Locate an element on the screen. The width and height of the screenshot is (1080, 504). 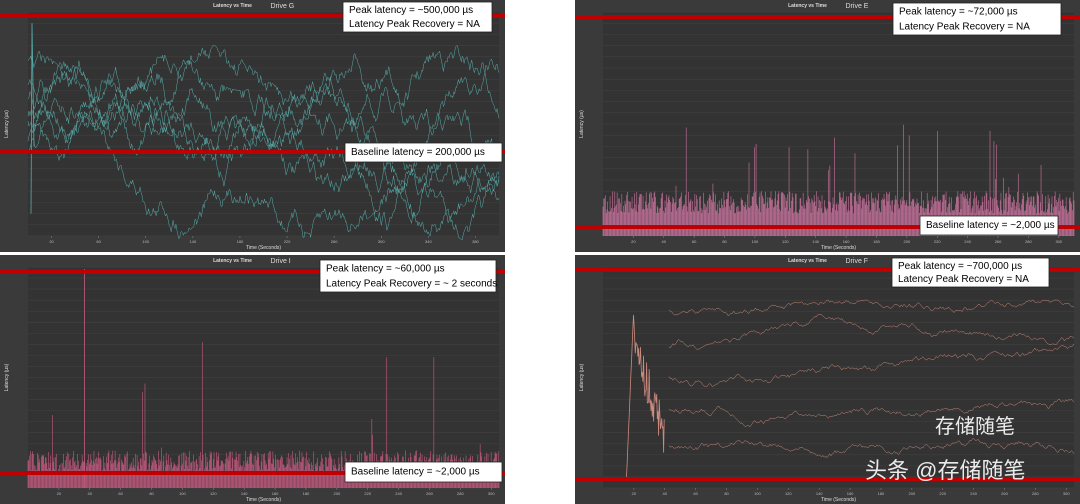
baseline-annotation: Baseline latency = 200,000 µs is located at coordinates (418, 152).